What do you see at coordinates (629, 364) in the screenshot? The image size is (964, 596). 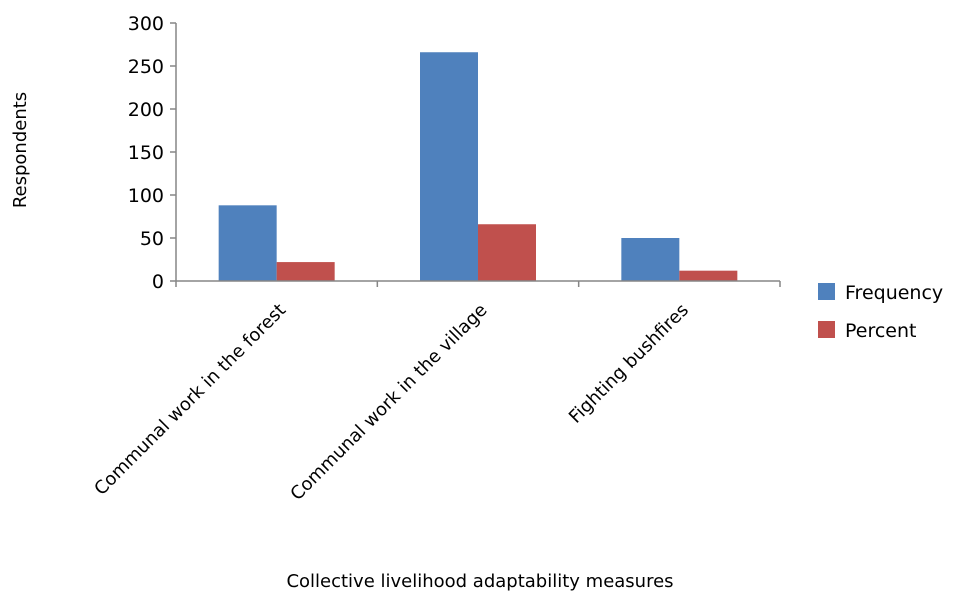 I see `x-category-label: Fighting bushfires` at bounding box center [629, 364].